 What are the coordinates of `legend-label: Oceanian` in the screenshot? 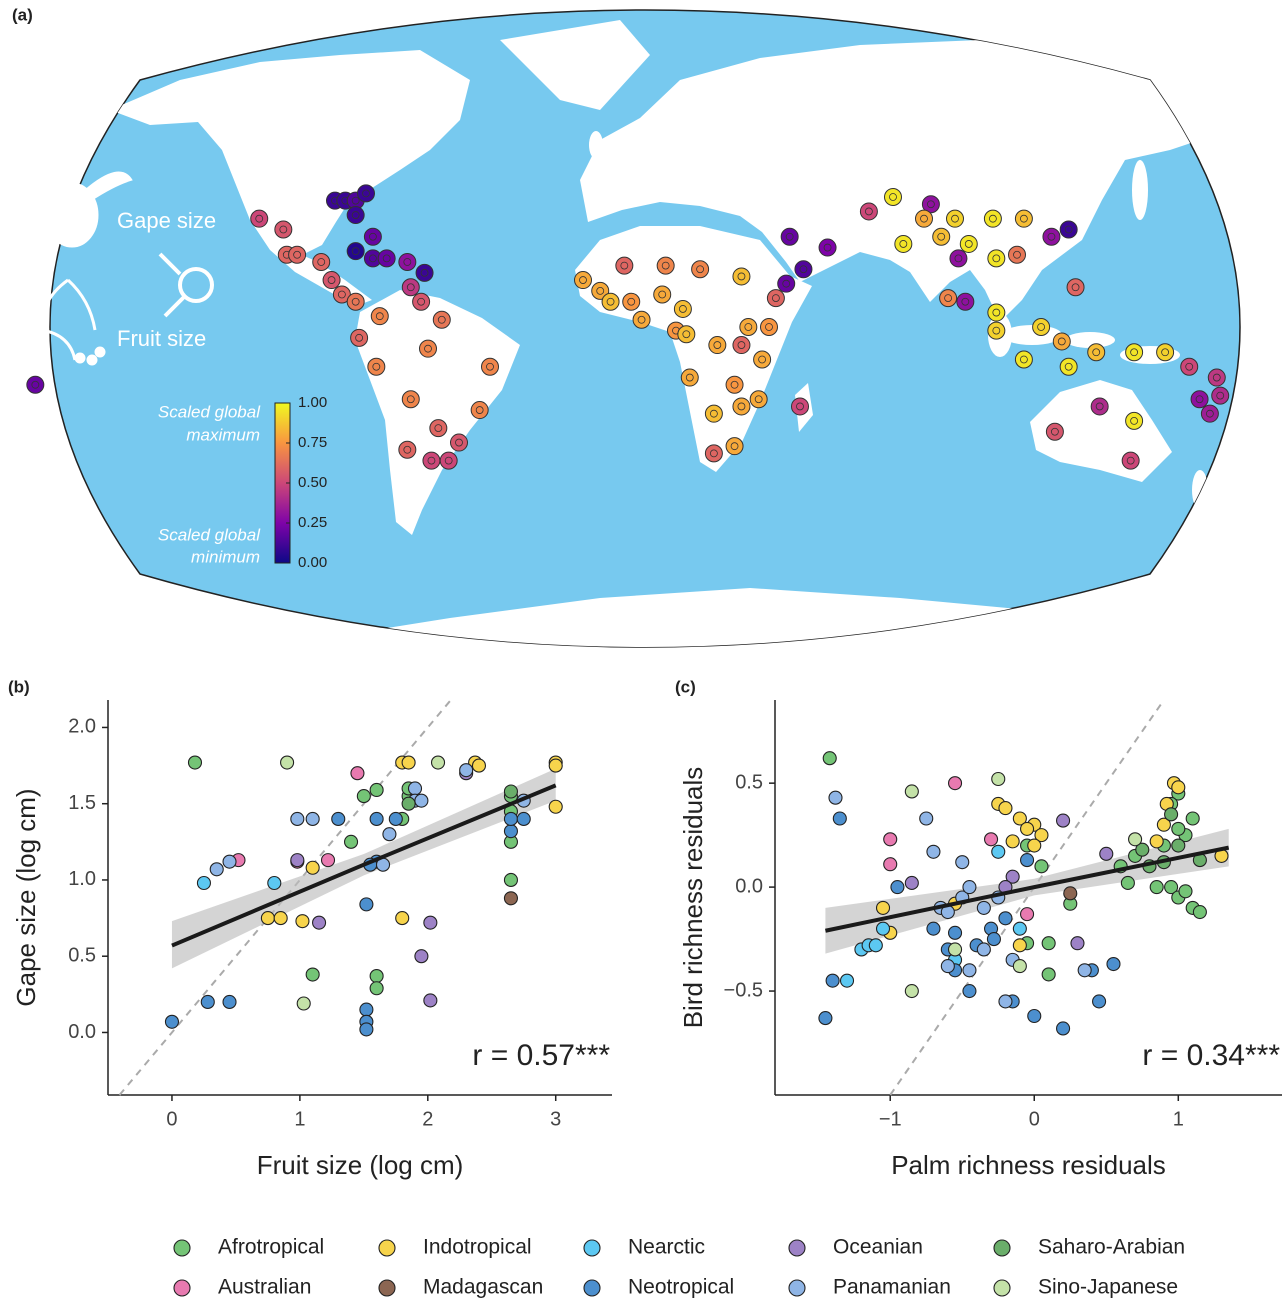 It's located at (878, 1247).